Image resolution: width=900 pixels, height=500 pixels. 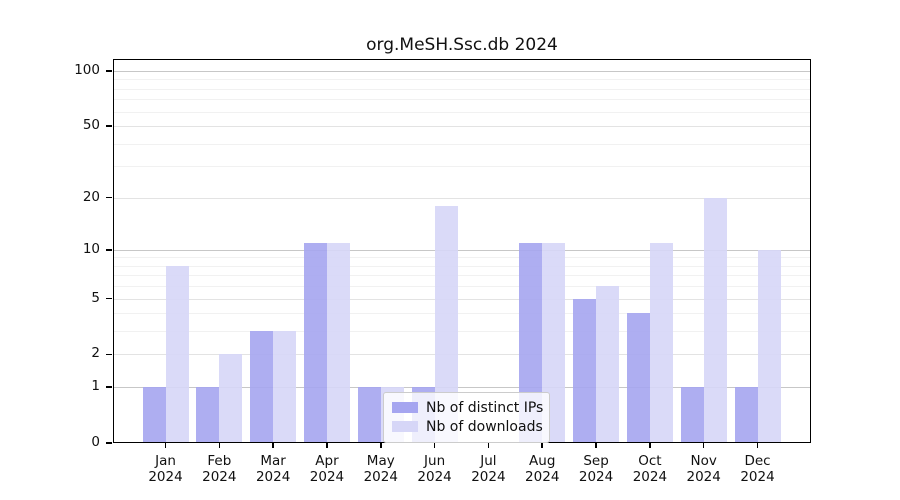 I want to click on legend-label-distinct-ips: Nb of distinct IPs, so click(x=485, y=407).